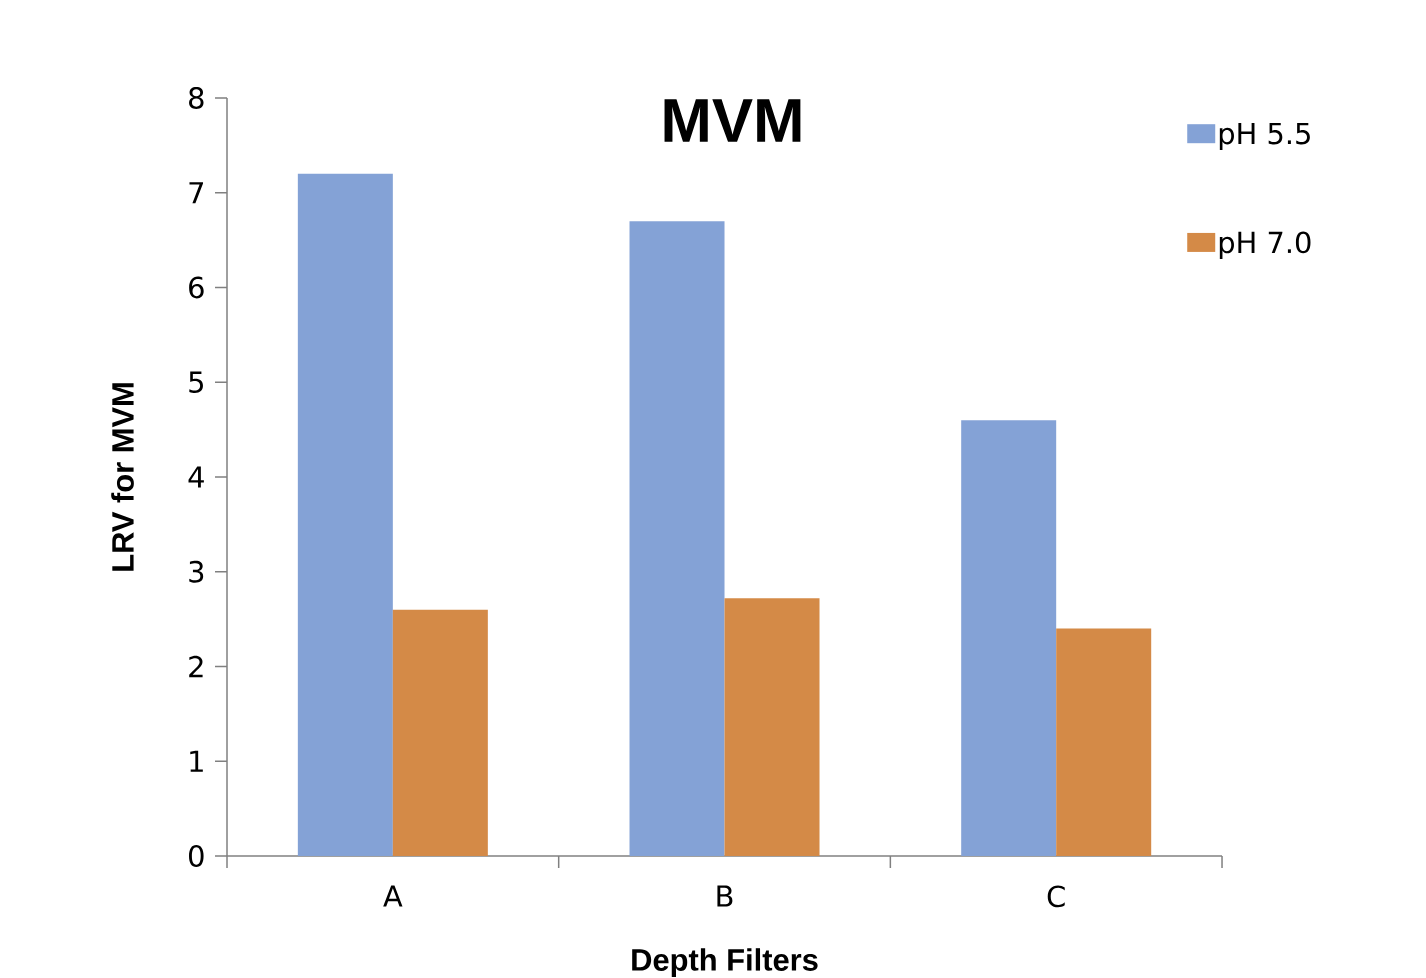 This screenshot has height=978, width=1426. I want to click on x-tick-label: C, so click(1056, 896).